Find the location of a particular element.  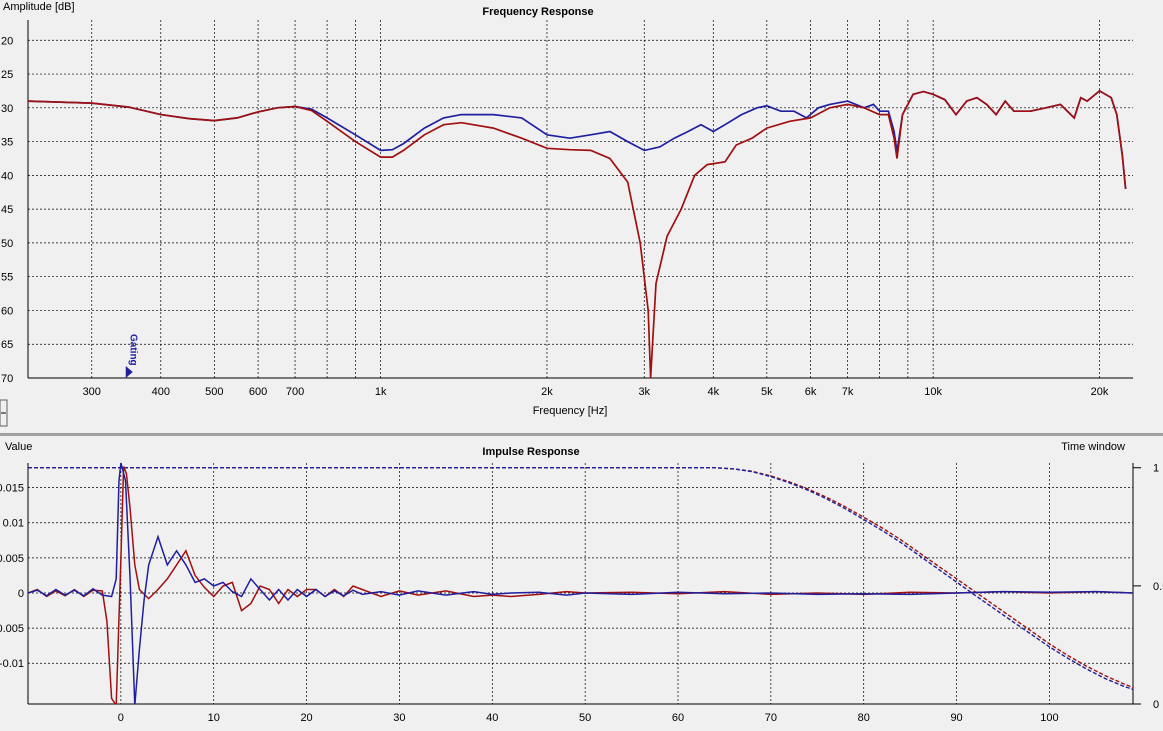

fr-x-tick-label: 400 is located at coordinates (161, 392).